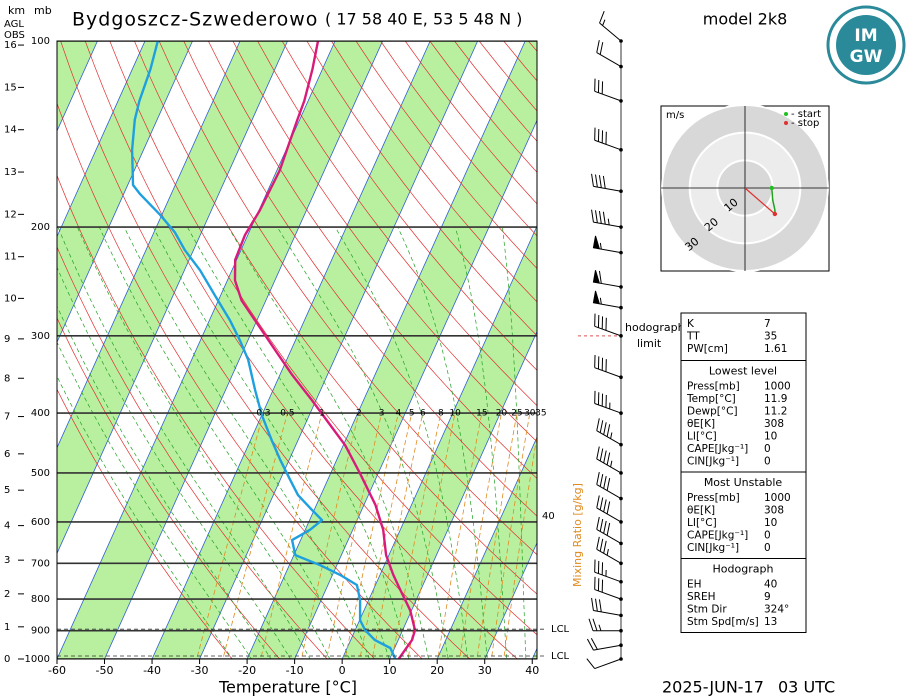 The height and width of the screenshot is (700, 910). Describe the element at coordinates (786, 123) in the screenshot. I see `legend-stop-dot` at that location.